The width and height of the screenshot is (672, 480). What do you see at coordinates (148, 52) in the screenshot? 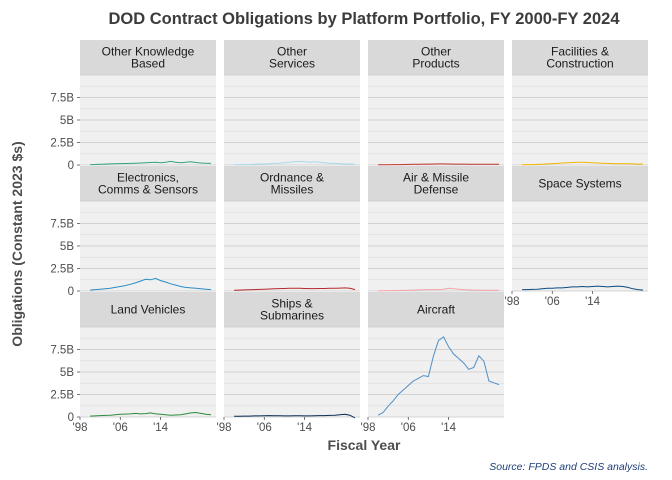
I see `facet-strip-label: Other Knowledge` at bounding box center [148, 52].